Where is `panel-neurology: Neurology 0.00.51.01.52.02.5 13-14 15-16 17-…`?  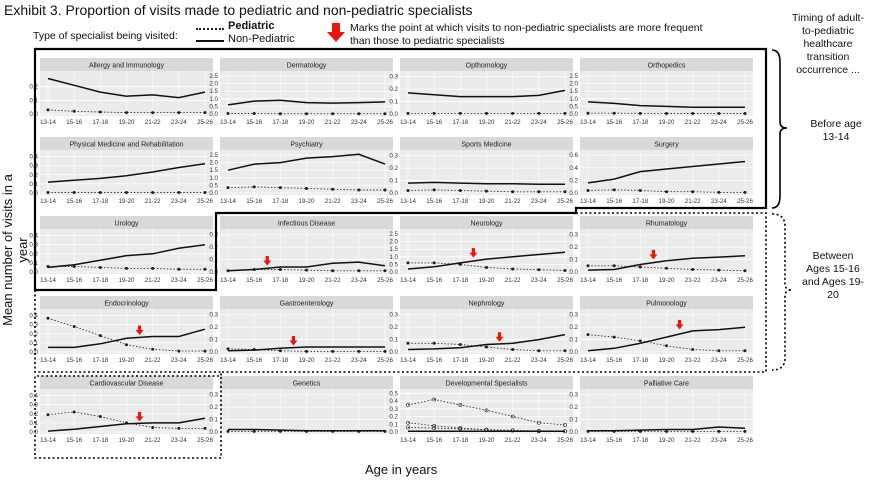
panel-neurology: Neurology 0.00.51.01.52.02.5 13-14 15-16 17-… is located at coordinates (481, 250).